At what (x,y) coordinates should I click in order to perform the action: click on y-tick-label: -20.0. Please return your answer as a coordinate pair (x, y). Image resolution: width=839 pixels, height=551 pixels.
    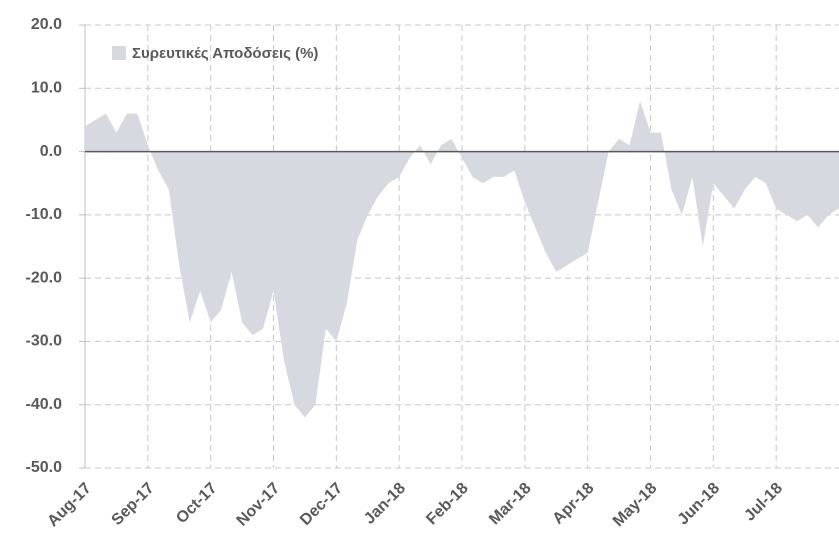
    Looking at the image, I should click on (44, 277).